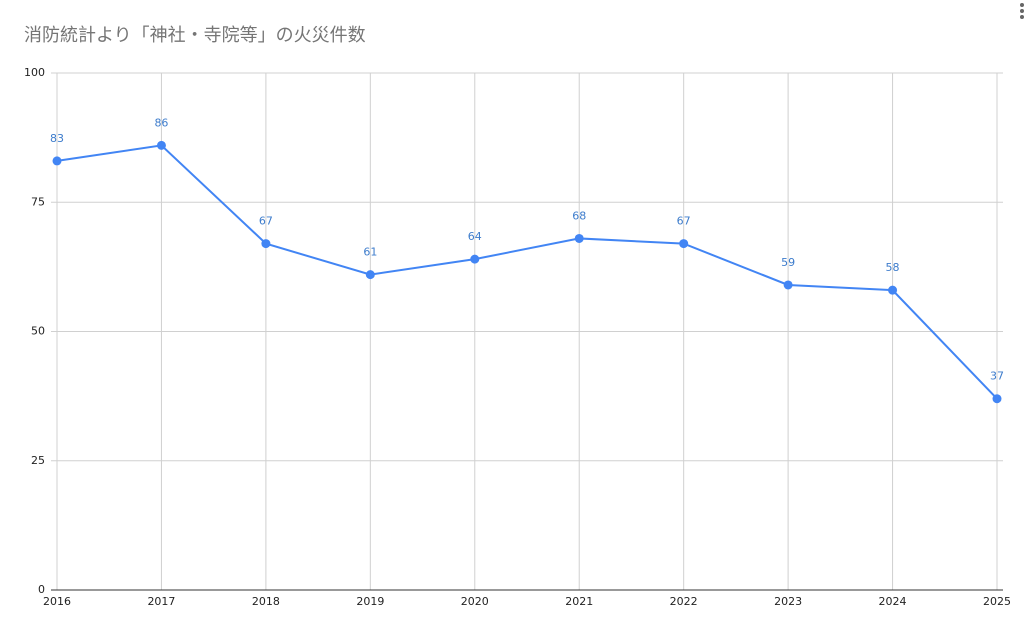 Image resolution: width=1029 pixels, height=629 pixels. I want to click on x-tick-label: 2018, so click(266, 601).